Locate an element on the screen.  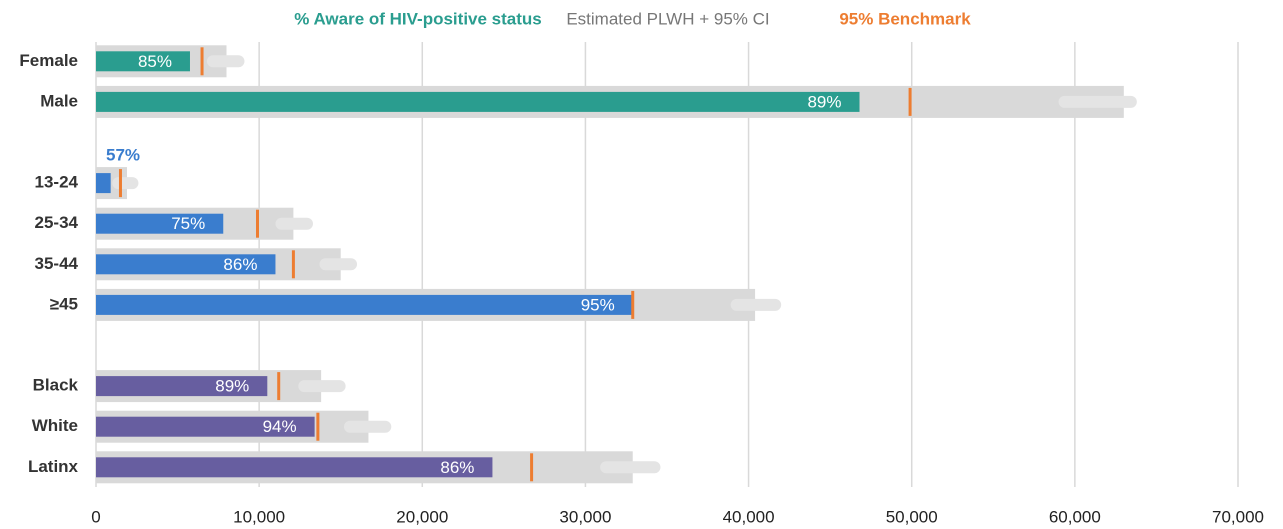
y-tick-label: Male is located at coordinates (59, 100).